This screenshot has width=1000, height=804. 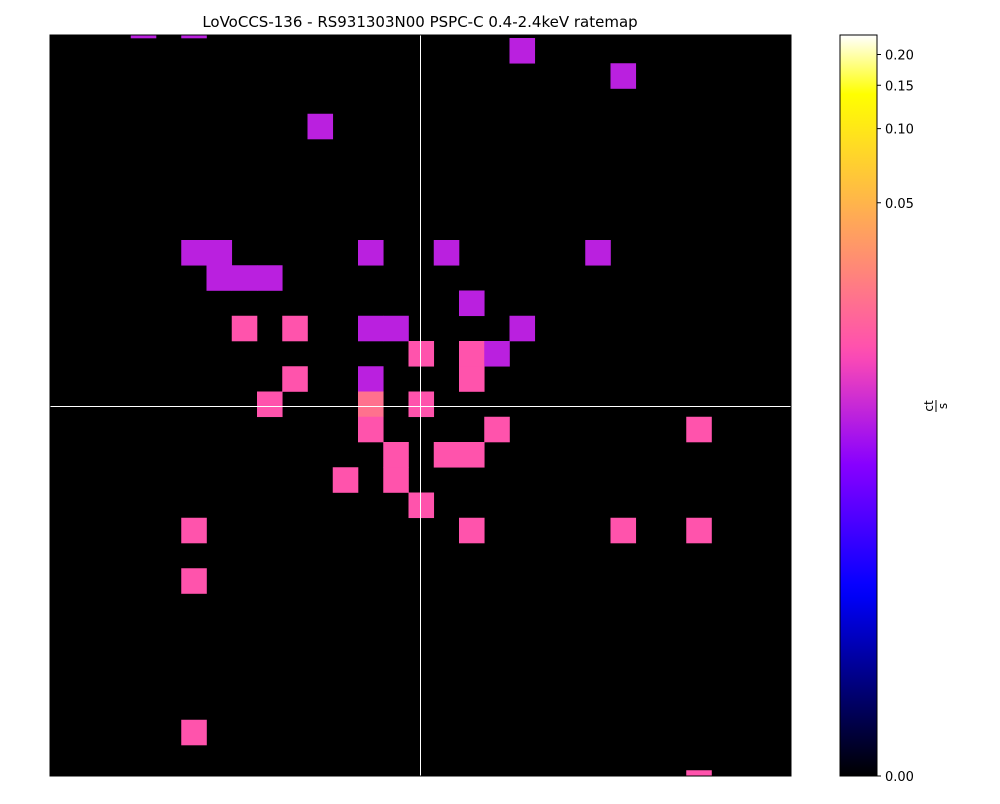 What do you see at coordinates (943, 406) in the screenshot?
I see `colorbar-label-denominator: s` at bounding box center [943, 406].